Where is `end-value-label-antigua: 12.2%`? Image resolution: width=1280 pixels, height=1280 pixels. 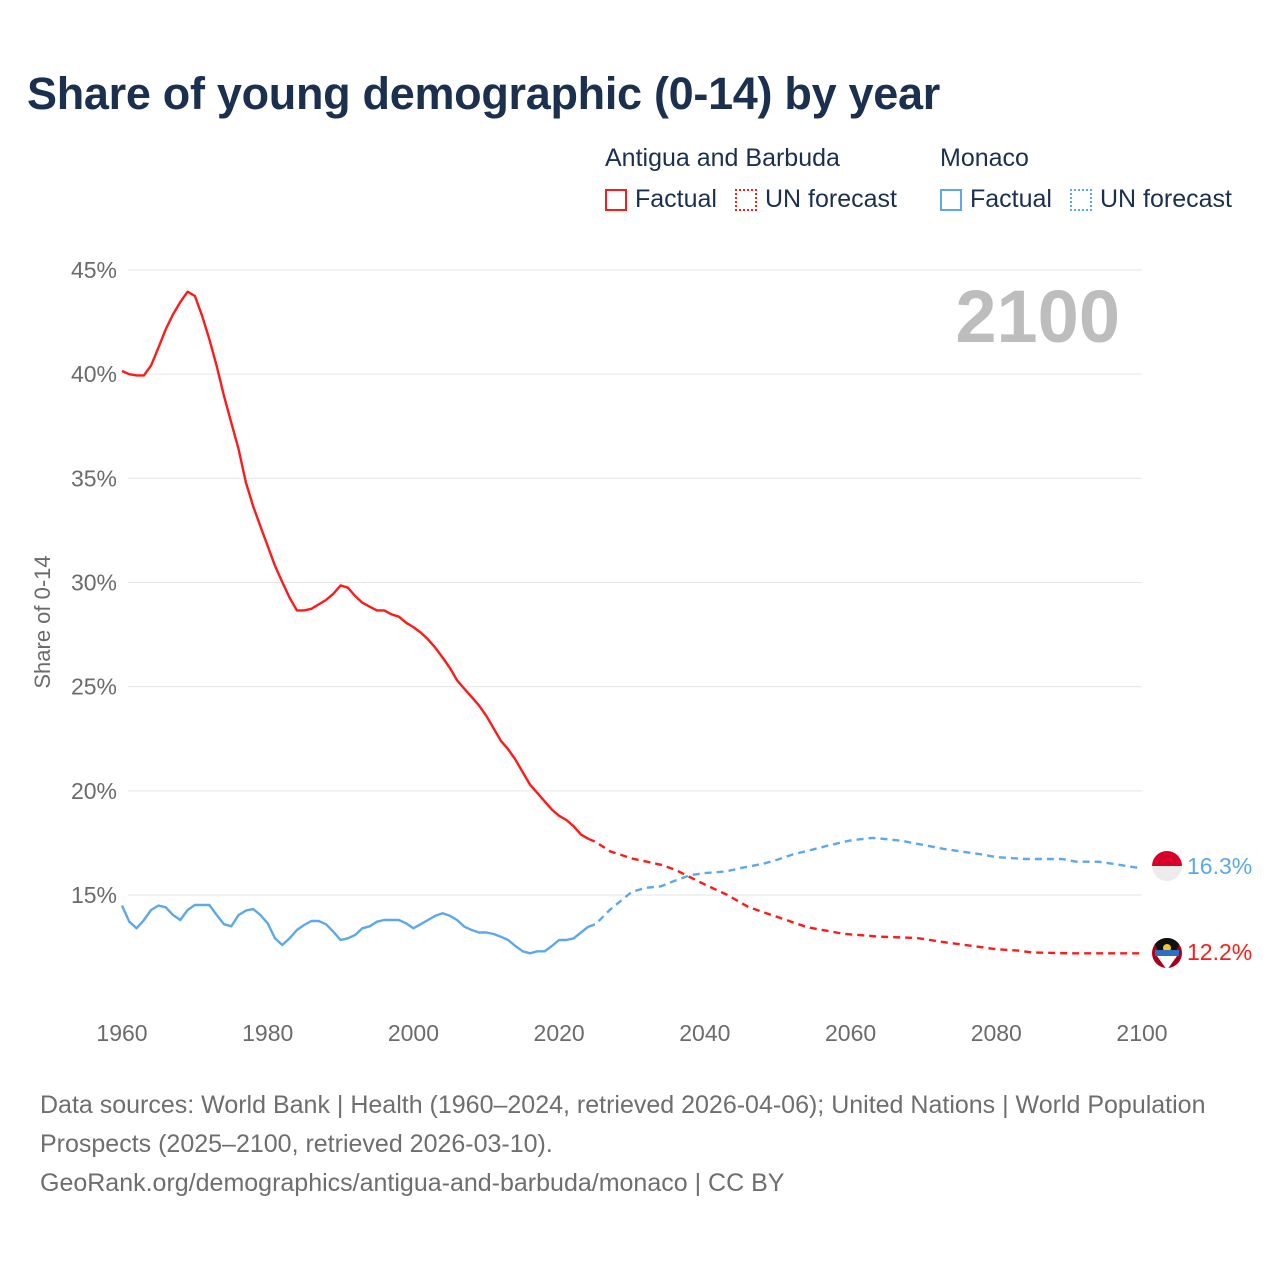 end-value-label-antigua: 12.2% is located at coordinates (1219, 952).